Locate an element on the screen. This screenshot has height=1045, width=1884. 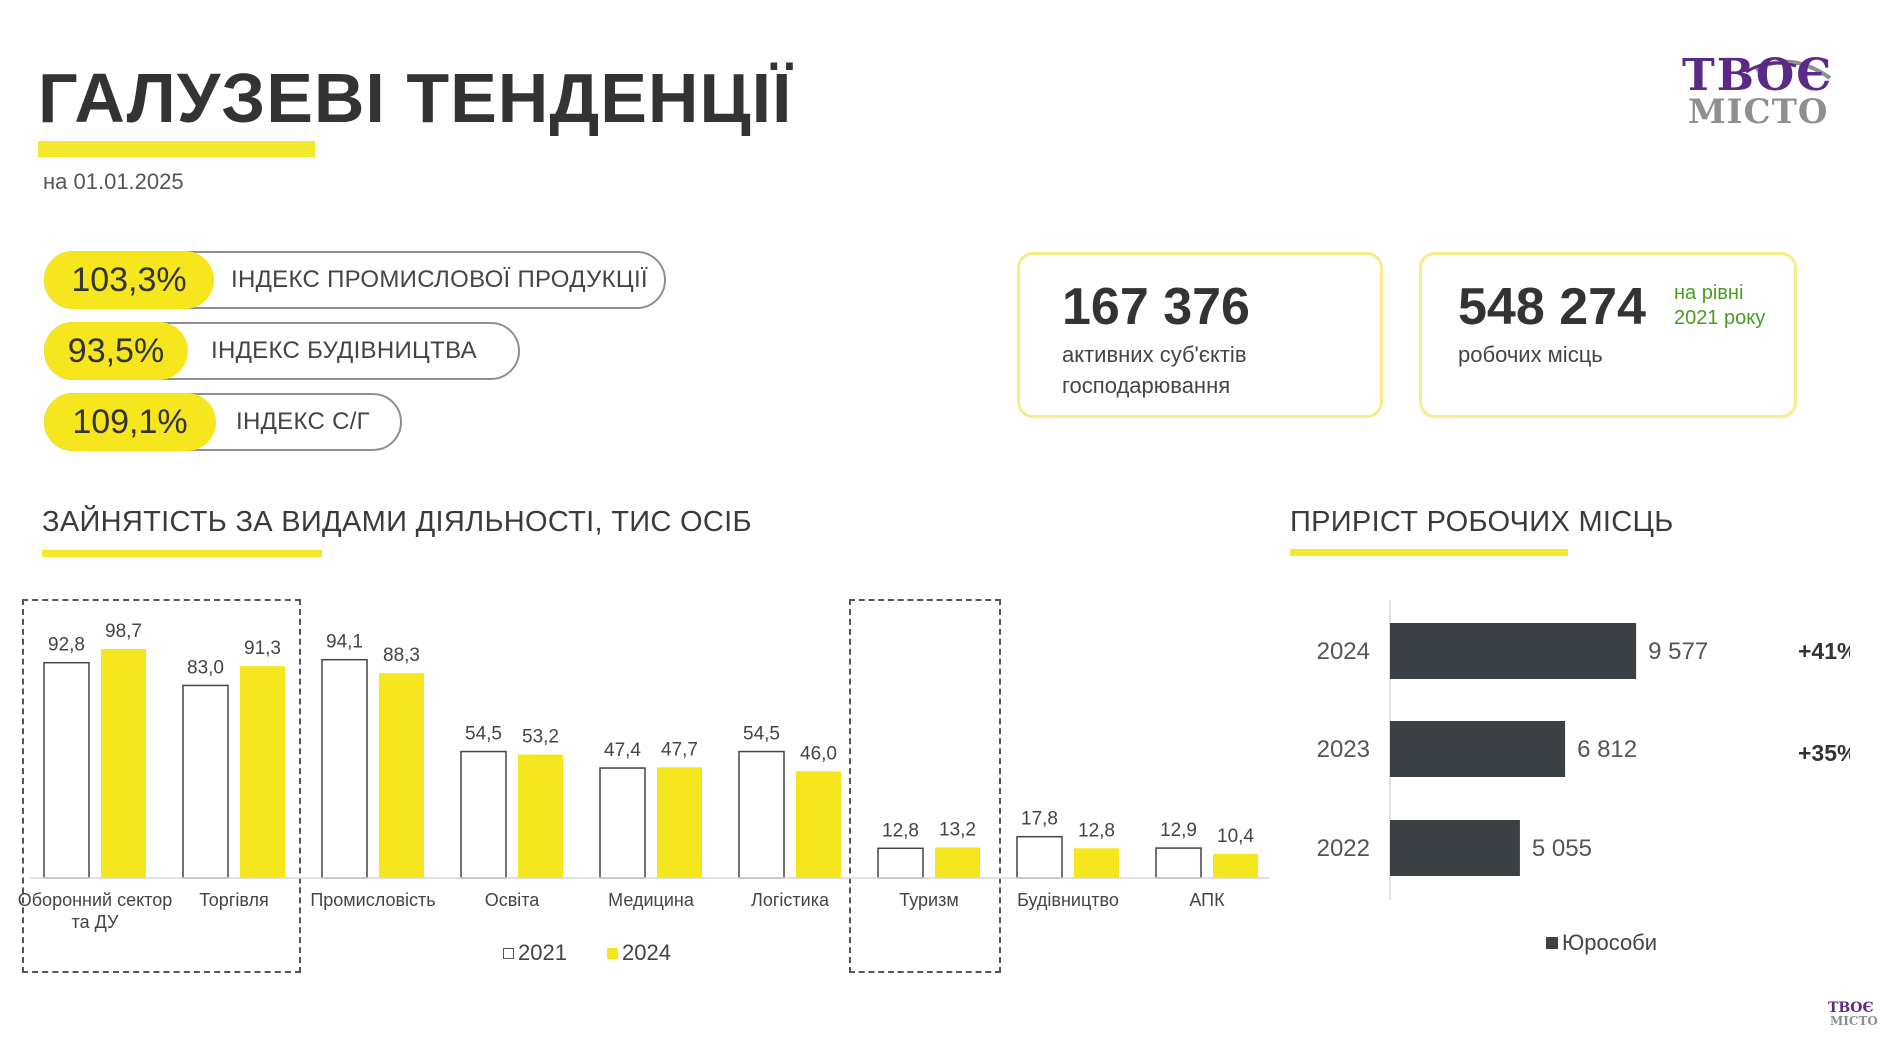
corner-logo: ТВОЄ МІСТО is located at coordinates (1855, 1015).